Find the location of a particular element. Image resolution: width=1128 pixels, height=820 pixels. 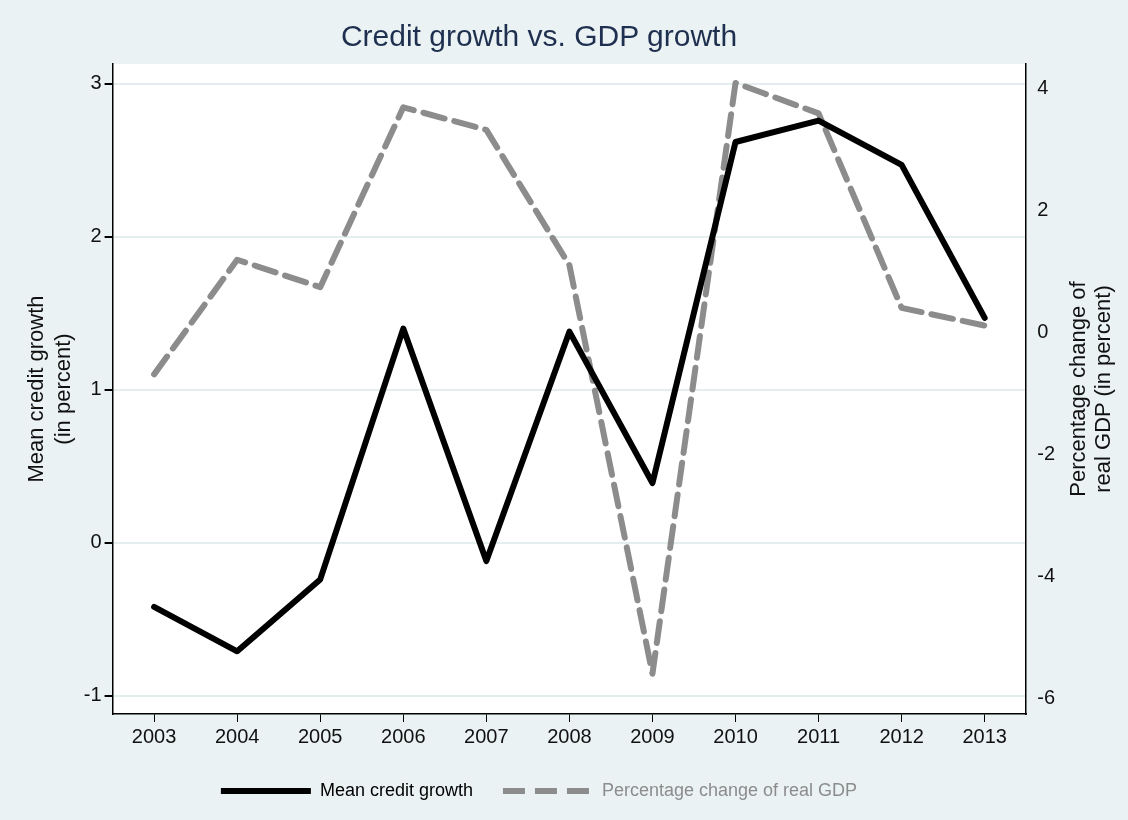

y-tick-label: 1 is located at coordinates (96, 388).